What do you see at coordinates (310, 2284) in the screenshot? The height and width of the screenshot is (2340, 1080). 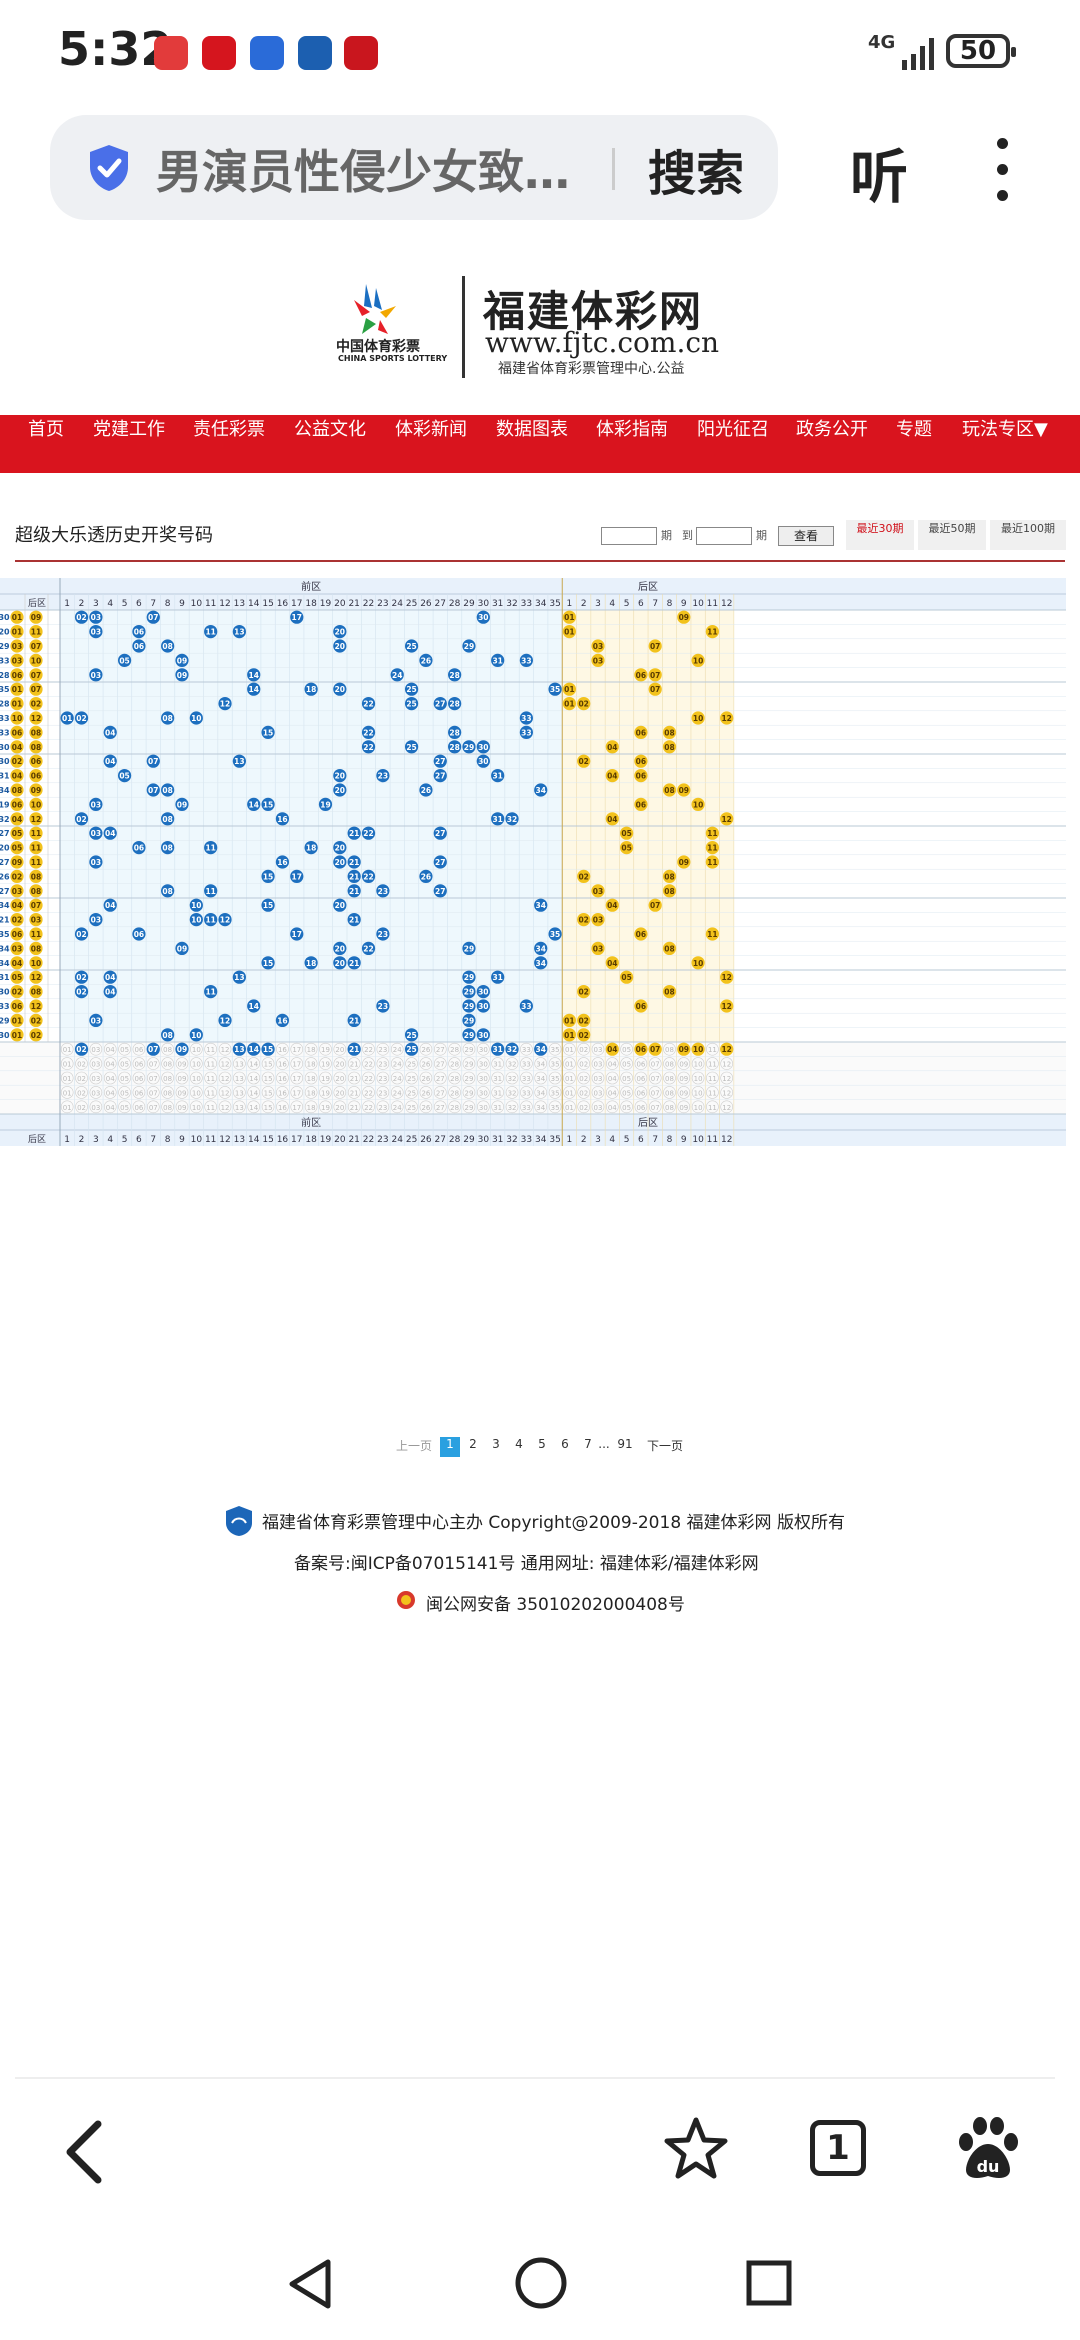 I see `system-back-icon` at bounding box center [310, 2284].